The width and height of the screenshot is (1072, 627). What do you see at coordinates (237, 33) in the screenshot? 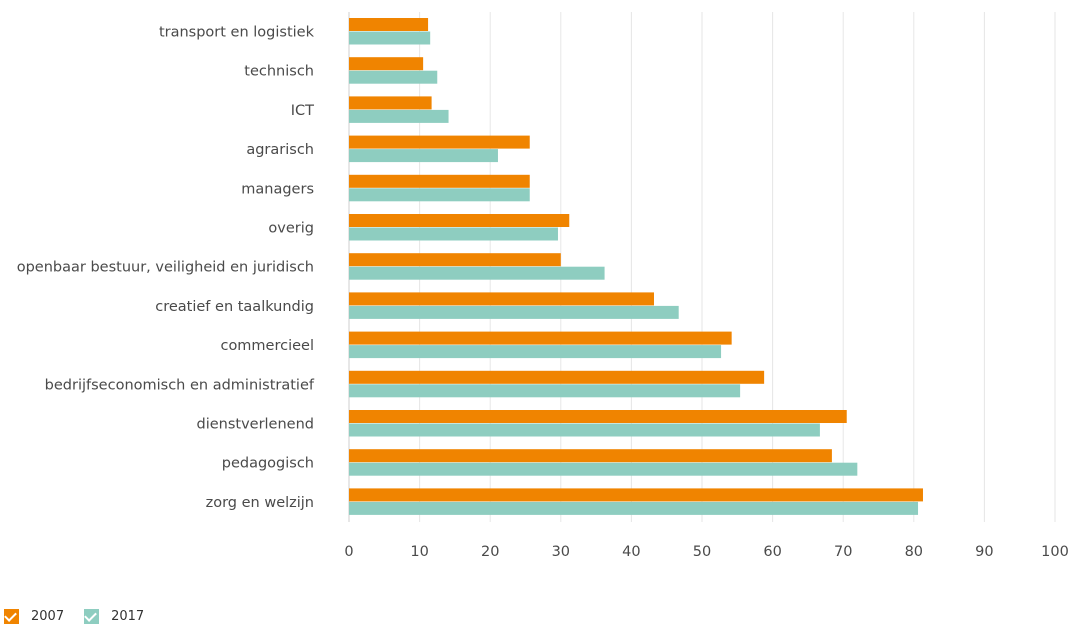
I see `category-label: transport en logistiek` at bounding box center [237, 33].